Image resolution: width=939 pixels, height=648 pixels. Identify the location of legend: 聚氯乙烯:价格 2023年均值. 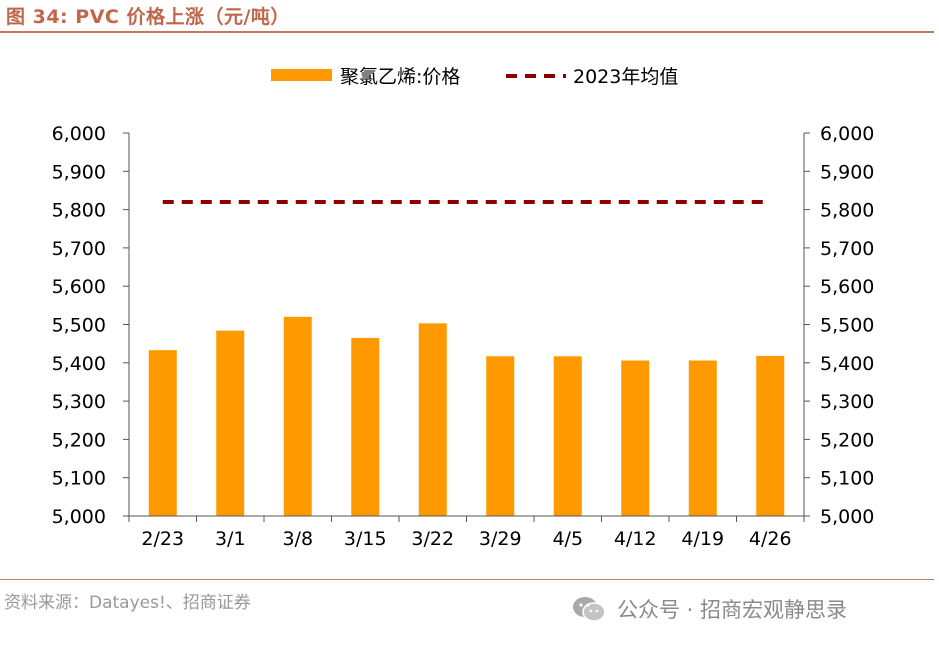
(474, 77).